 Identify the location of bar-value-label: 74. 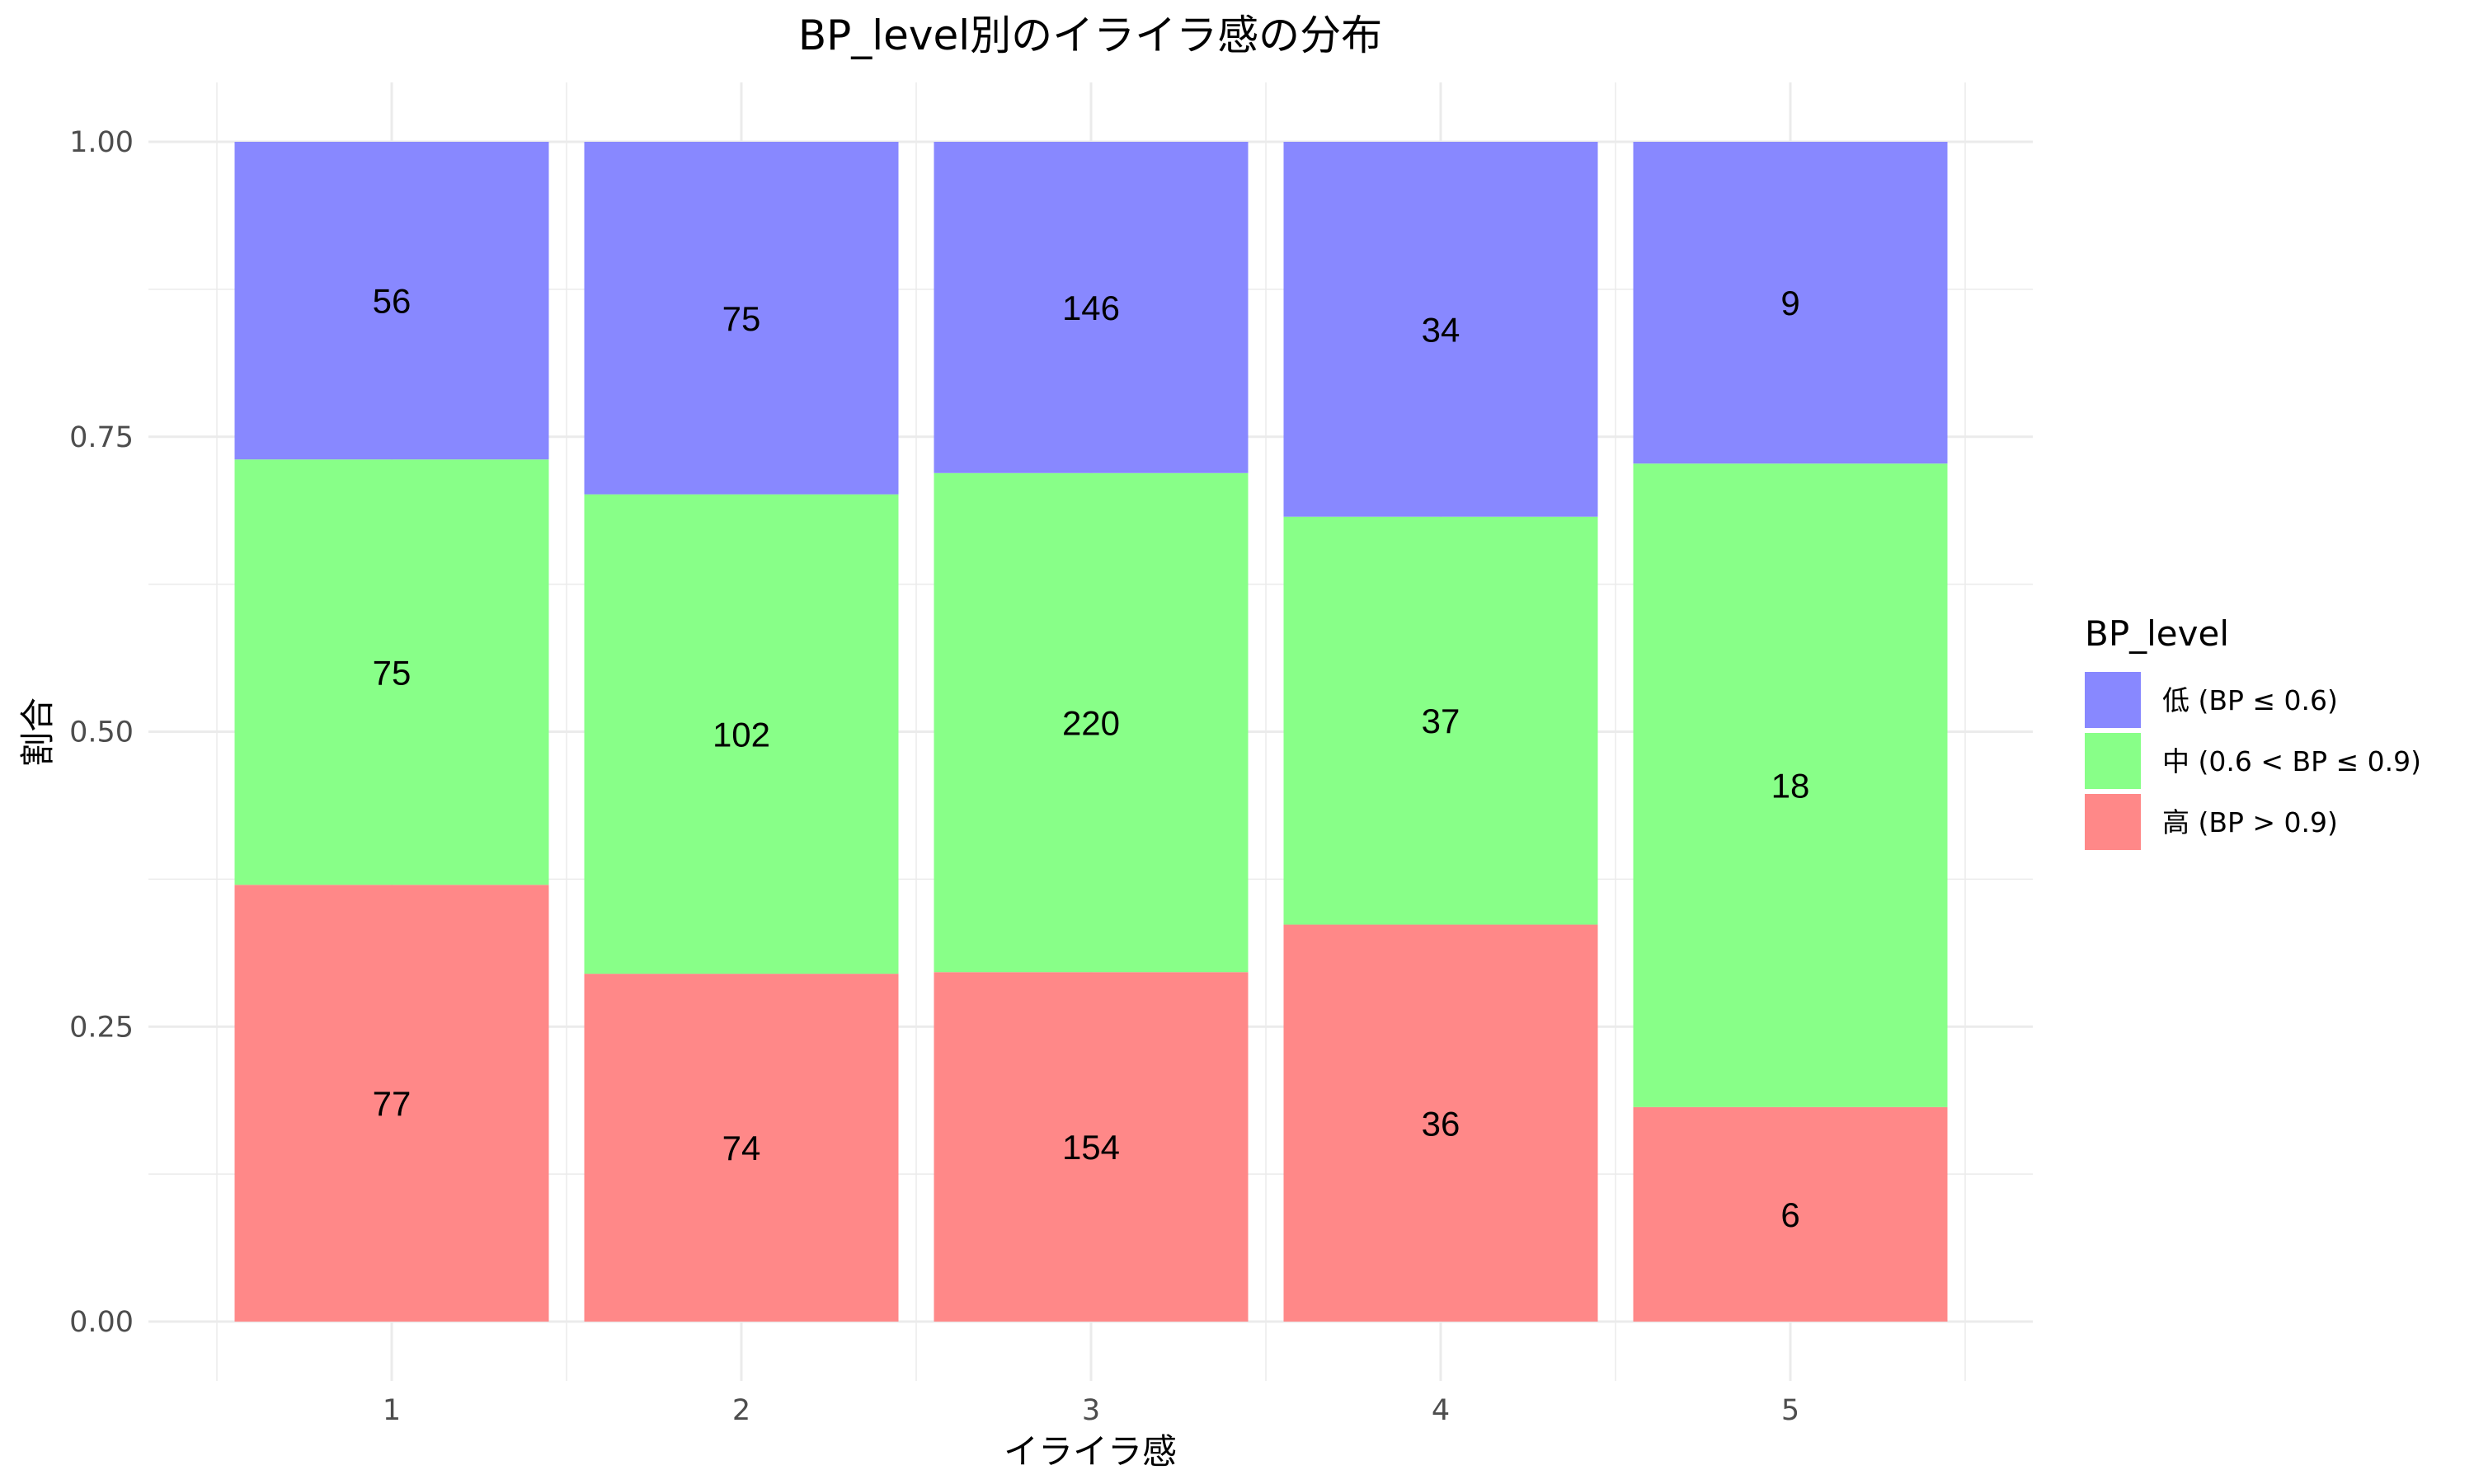
(741, 1148).